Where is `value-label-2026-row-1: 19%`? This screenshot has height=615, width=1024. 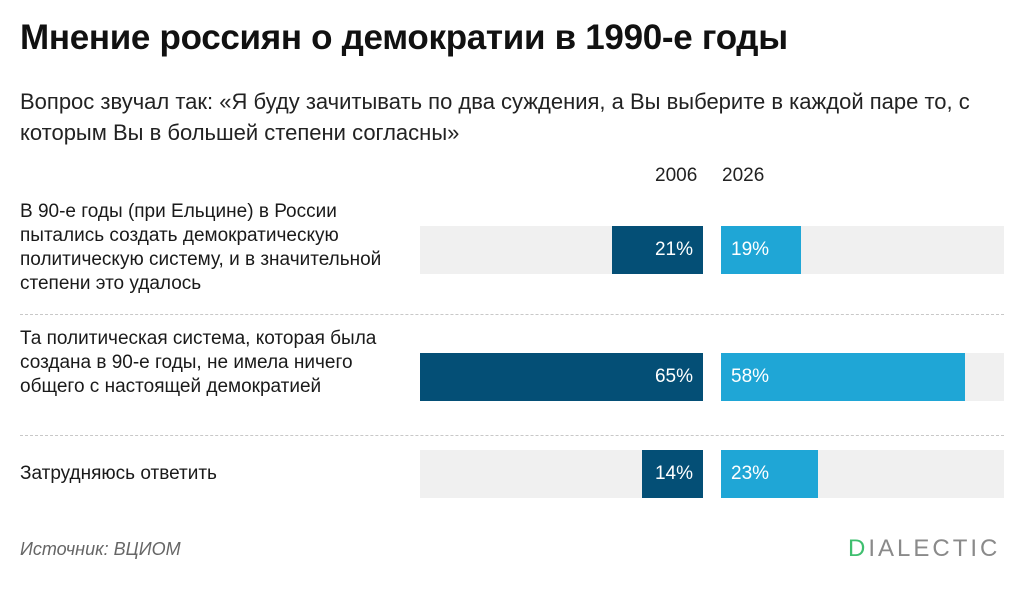
value-label-2026-row-1: 19% is located at coordinates (750, 249).